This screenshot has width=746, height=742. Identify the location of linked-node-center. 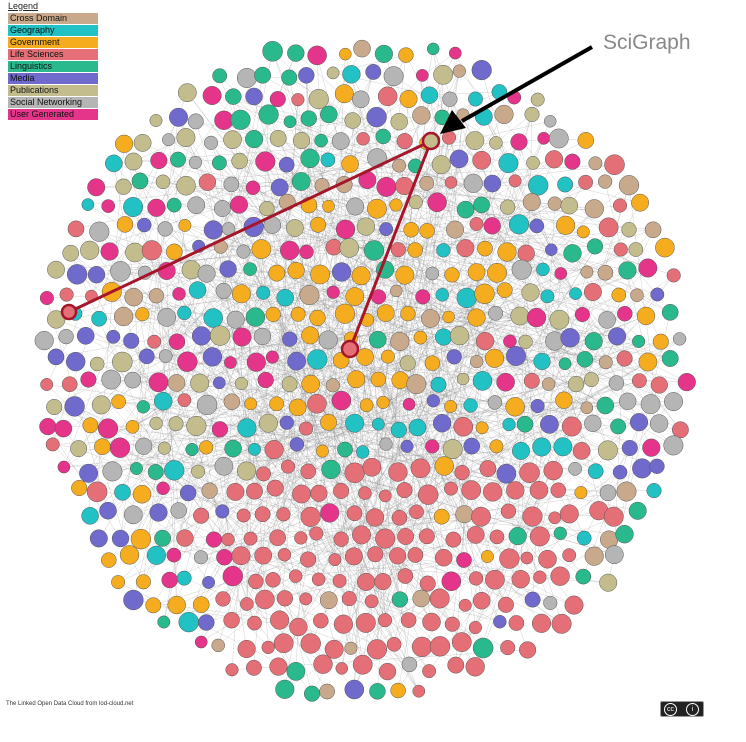
(350, 349).